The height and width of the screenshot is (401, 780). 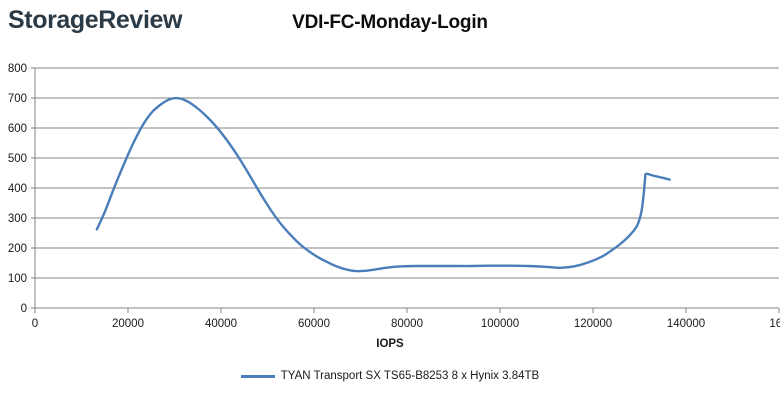 What do you see at coordinates (24, 309) in the screenshot?
I see `y-tick-label: 0` at bounding box center [24, 309].